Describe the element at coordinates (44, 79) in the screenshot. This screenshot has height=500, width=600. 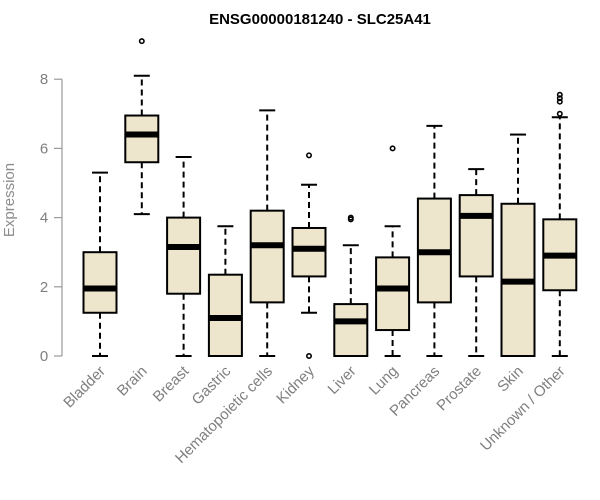
I see `y-tick-label: 8` at that location.